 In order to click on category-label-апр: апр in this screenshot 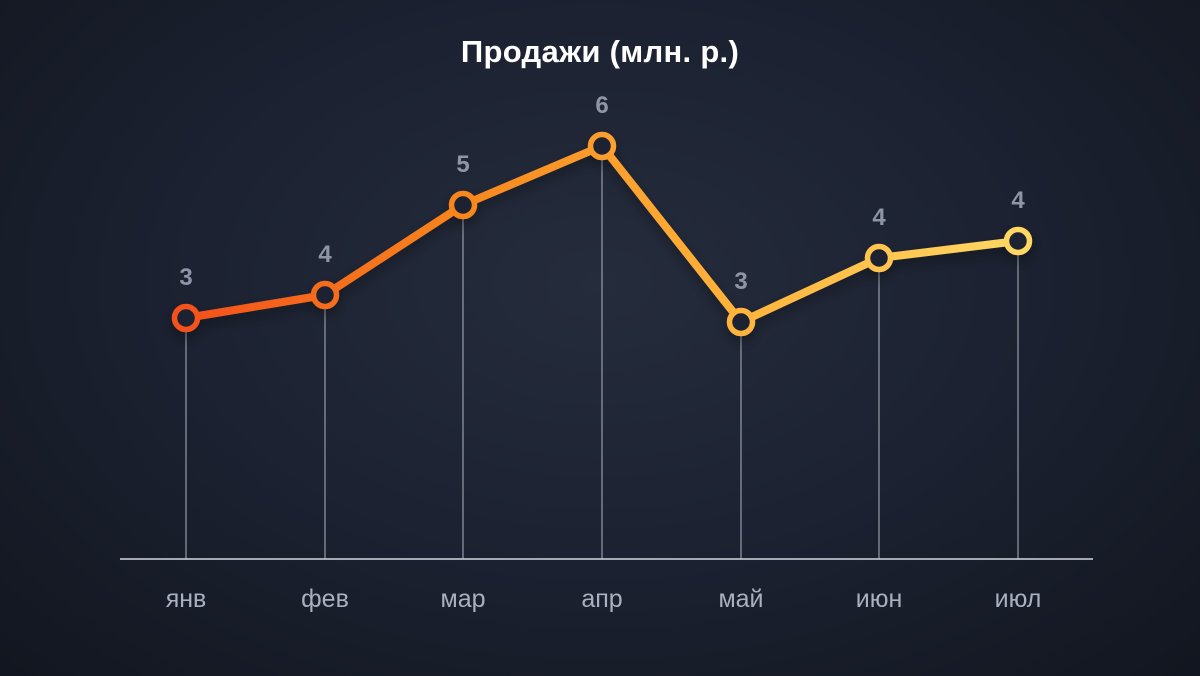, I will do `click(601, 599)`.